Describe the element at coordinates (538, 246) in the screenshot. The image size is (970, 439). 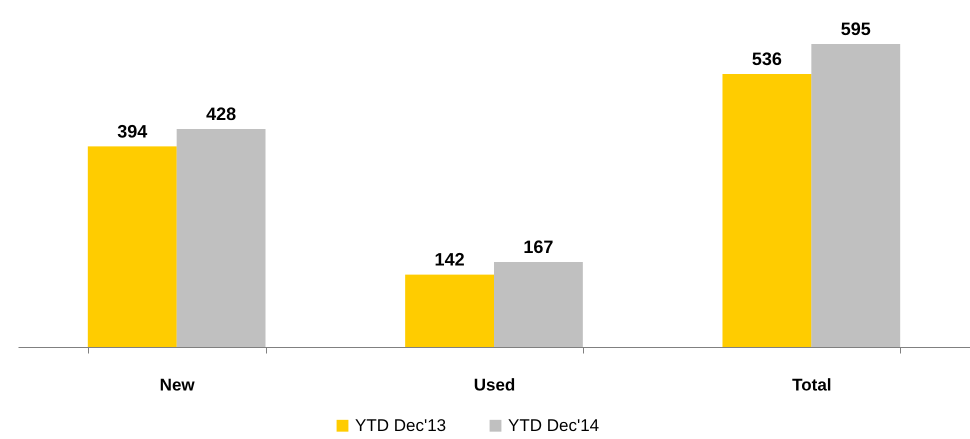
I see `data-label: 167` at that location.